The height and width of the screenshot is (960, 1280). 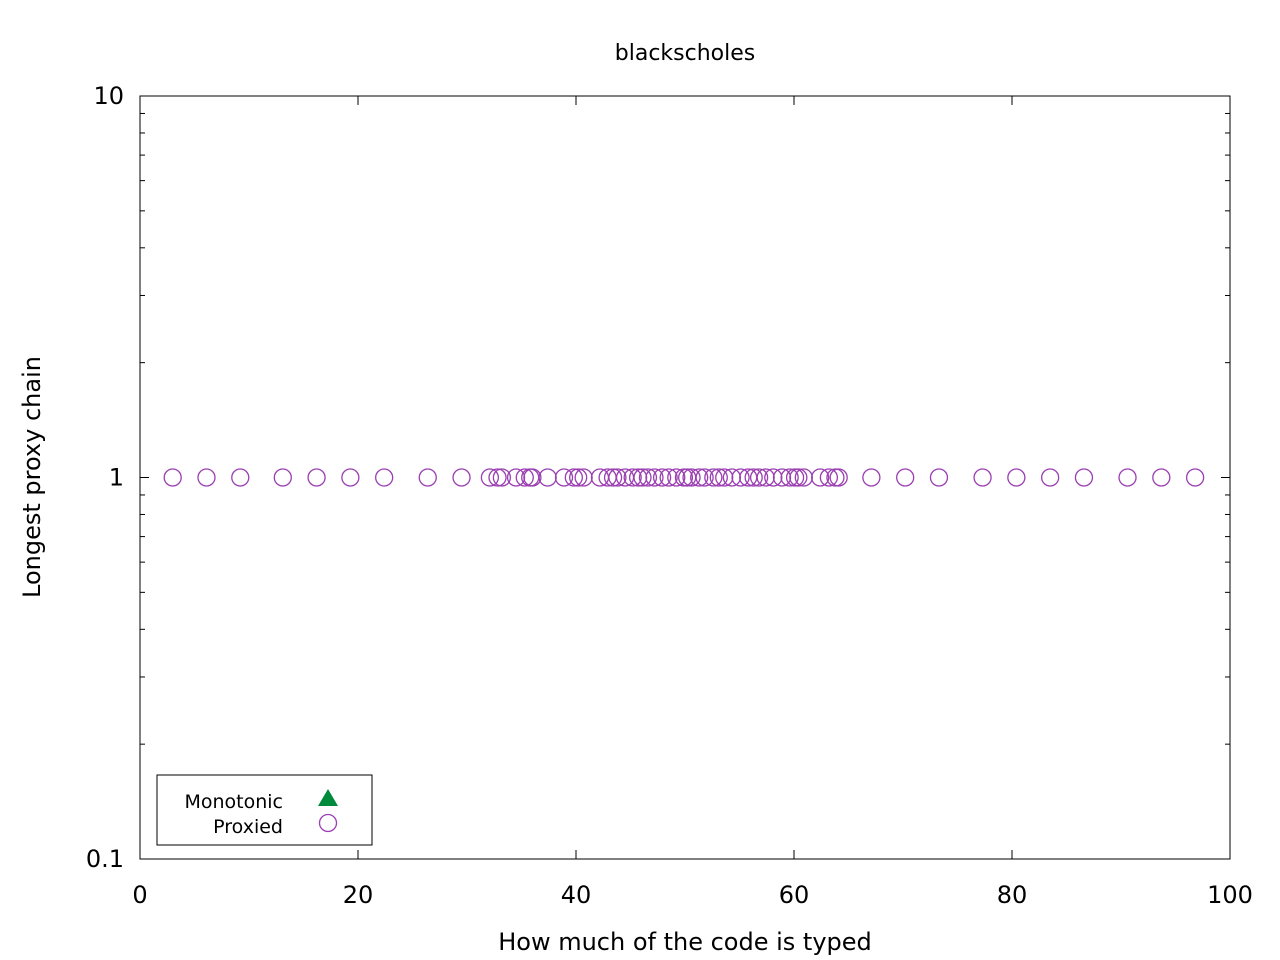 I want to click on data-points, so click(x=684, y=477).